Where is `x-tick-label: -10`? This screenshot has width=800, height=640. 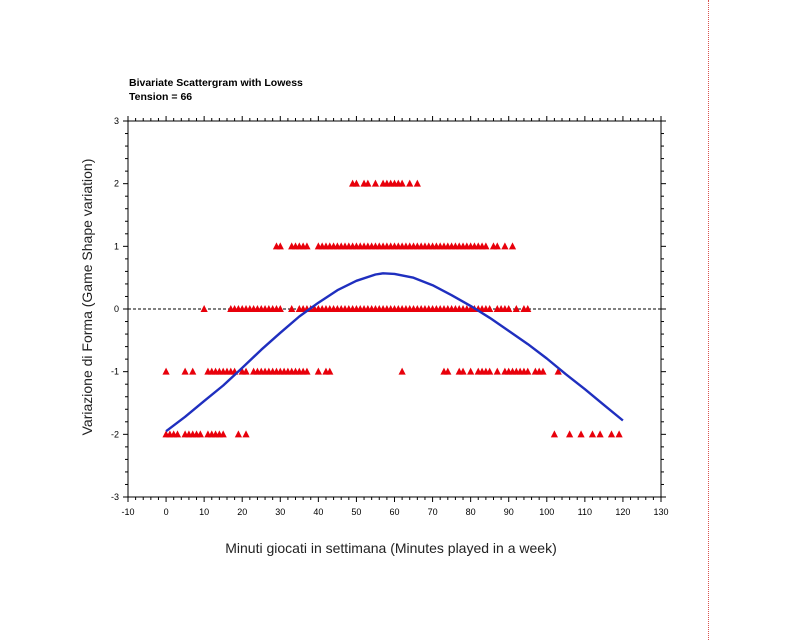 x-tick-label: -10 is located at coordinates (127, 512).